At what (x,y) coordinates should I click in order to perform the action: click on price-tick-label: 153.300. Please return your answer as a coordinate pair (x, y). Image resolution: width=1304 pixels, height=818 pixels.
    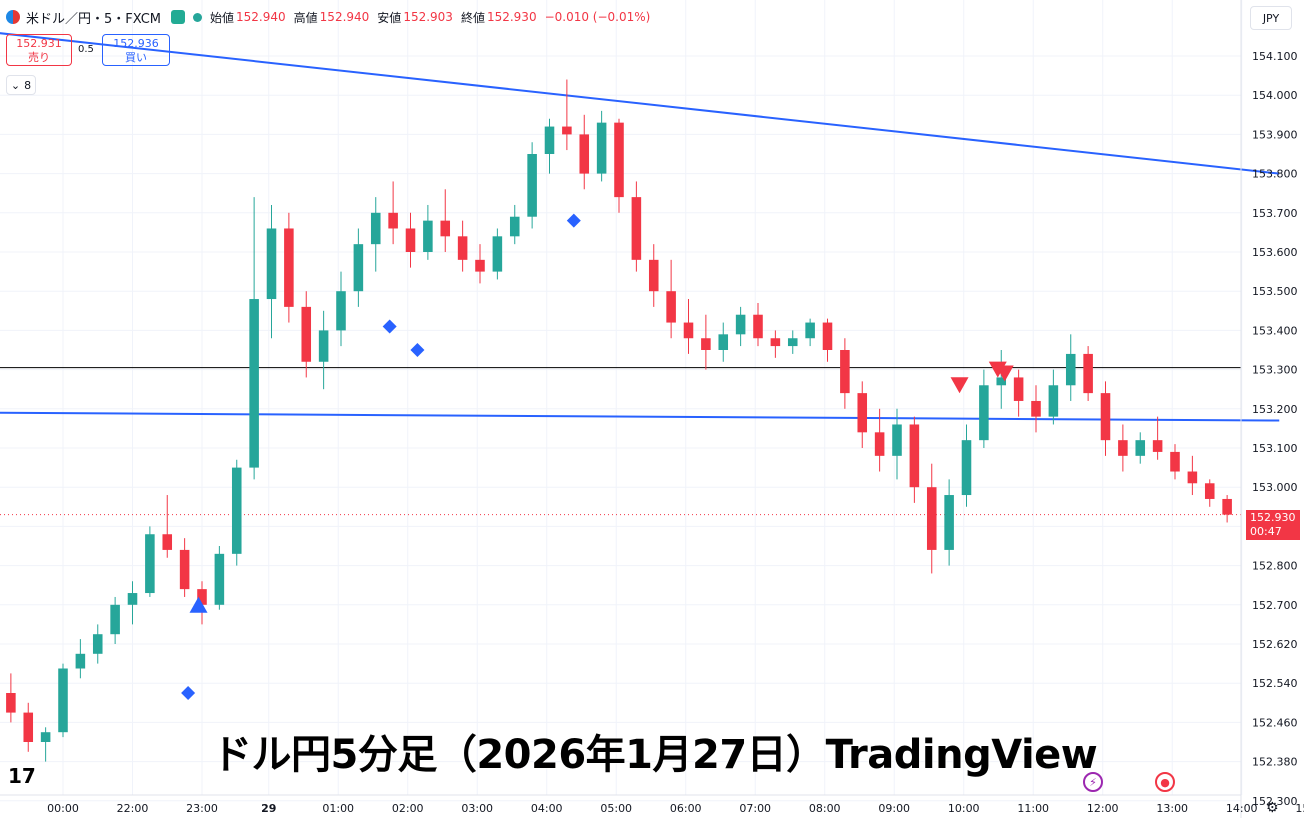
    Looking at the image, I should click on (1275, 370).